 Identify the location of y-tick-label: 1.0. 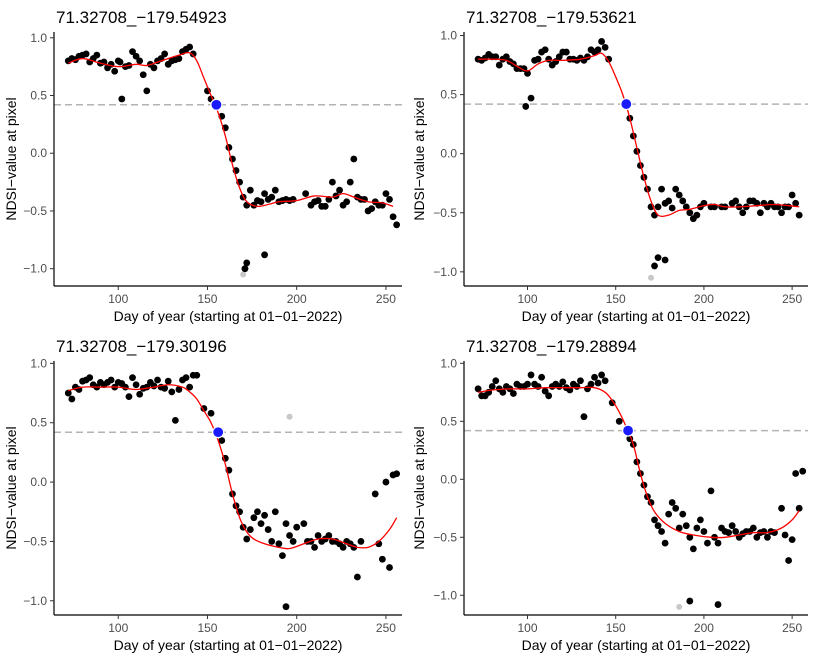
(38, 363).